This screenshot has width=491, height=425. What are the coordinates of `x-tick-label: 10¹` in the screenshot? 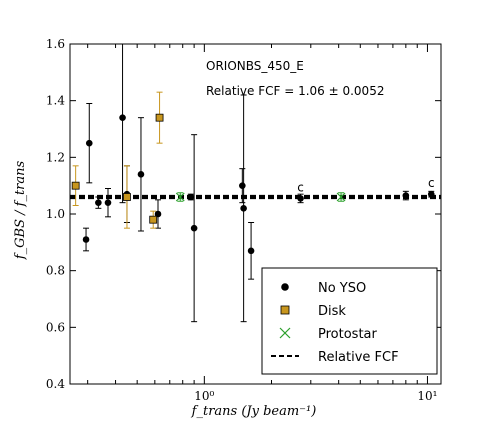 It's located at (427, 396).